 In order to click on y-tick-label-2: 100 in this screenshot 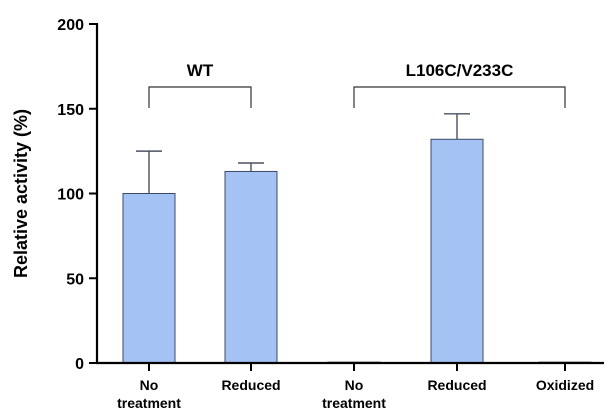, I will do `click(70, 195)`.